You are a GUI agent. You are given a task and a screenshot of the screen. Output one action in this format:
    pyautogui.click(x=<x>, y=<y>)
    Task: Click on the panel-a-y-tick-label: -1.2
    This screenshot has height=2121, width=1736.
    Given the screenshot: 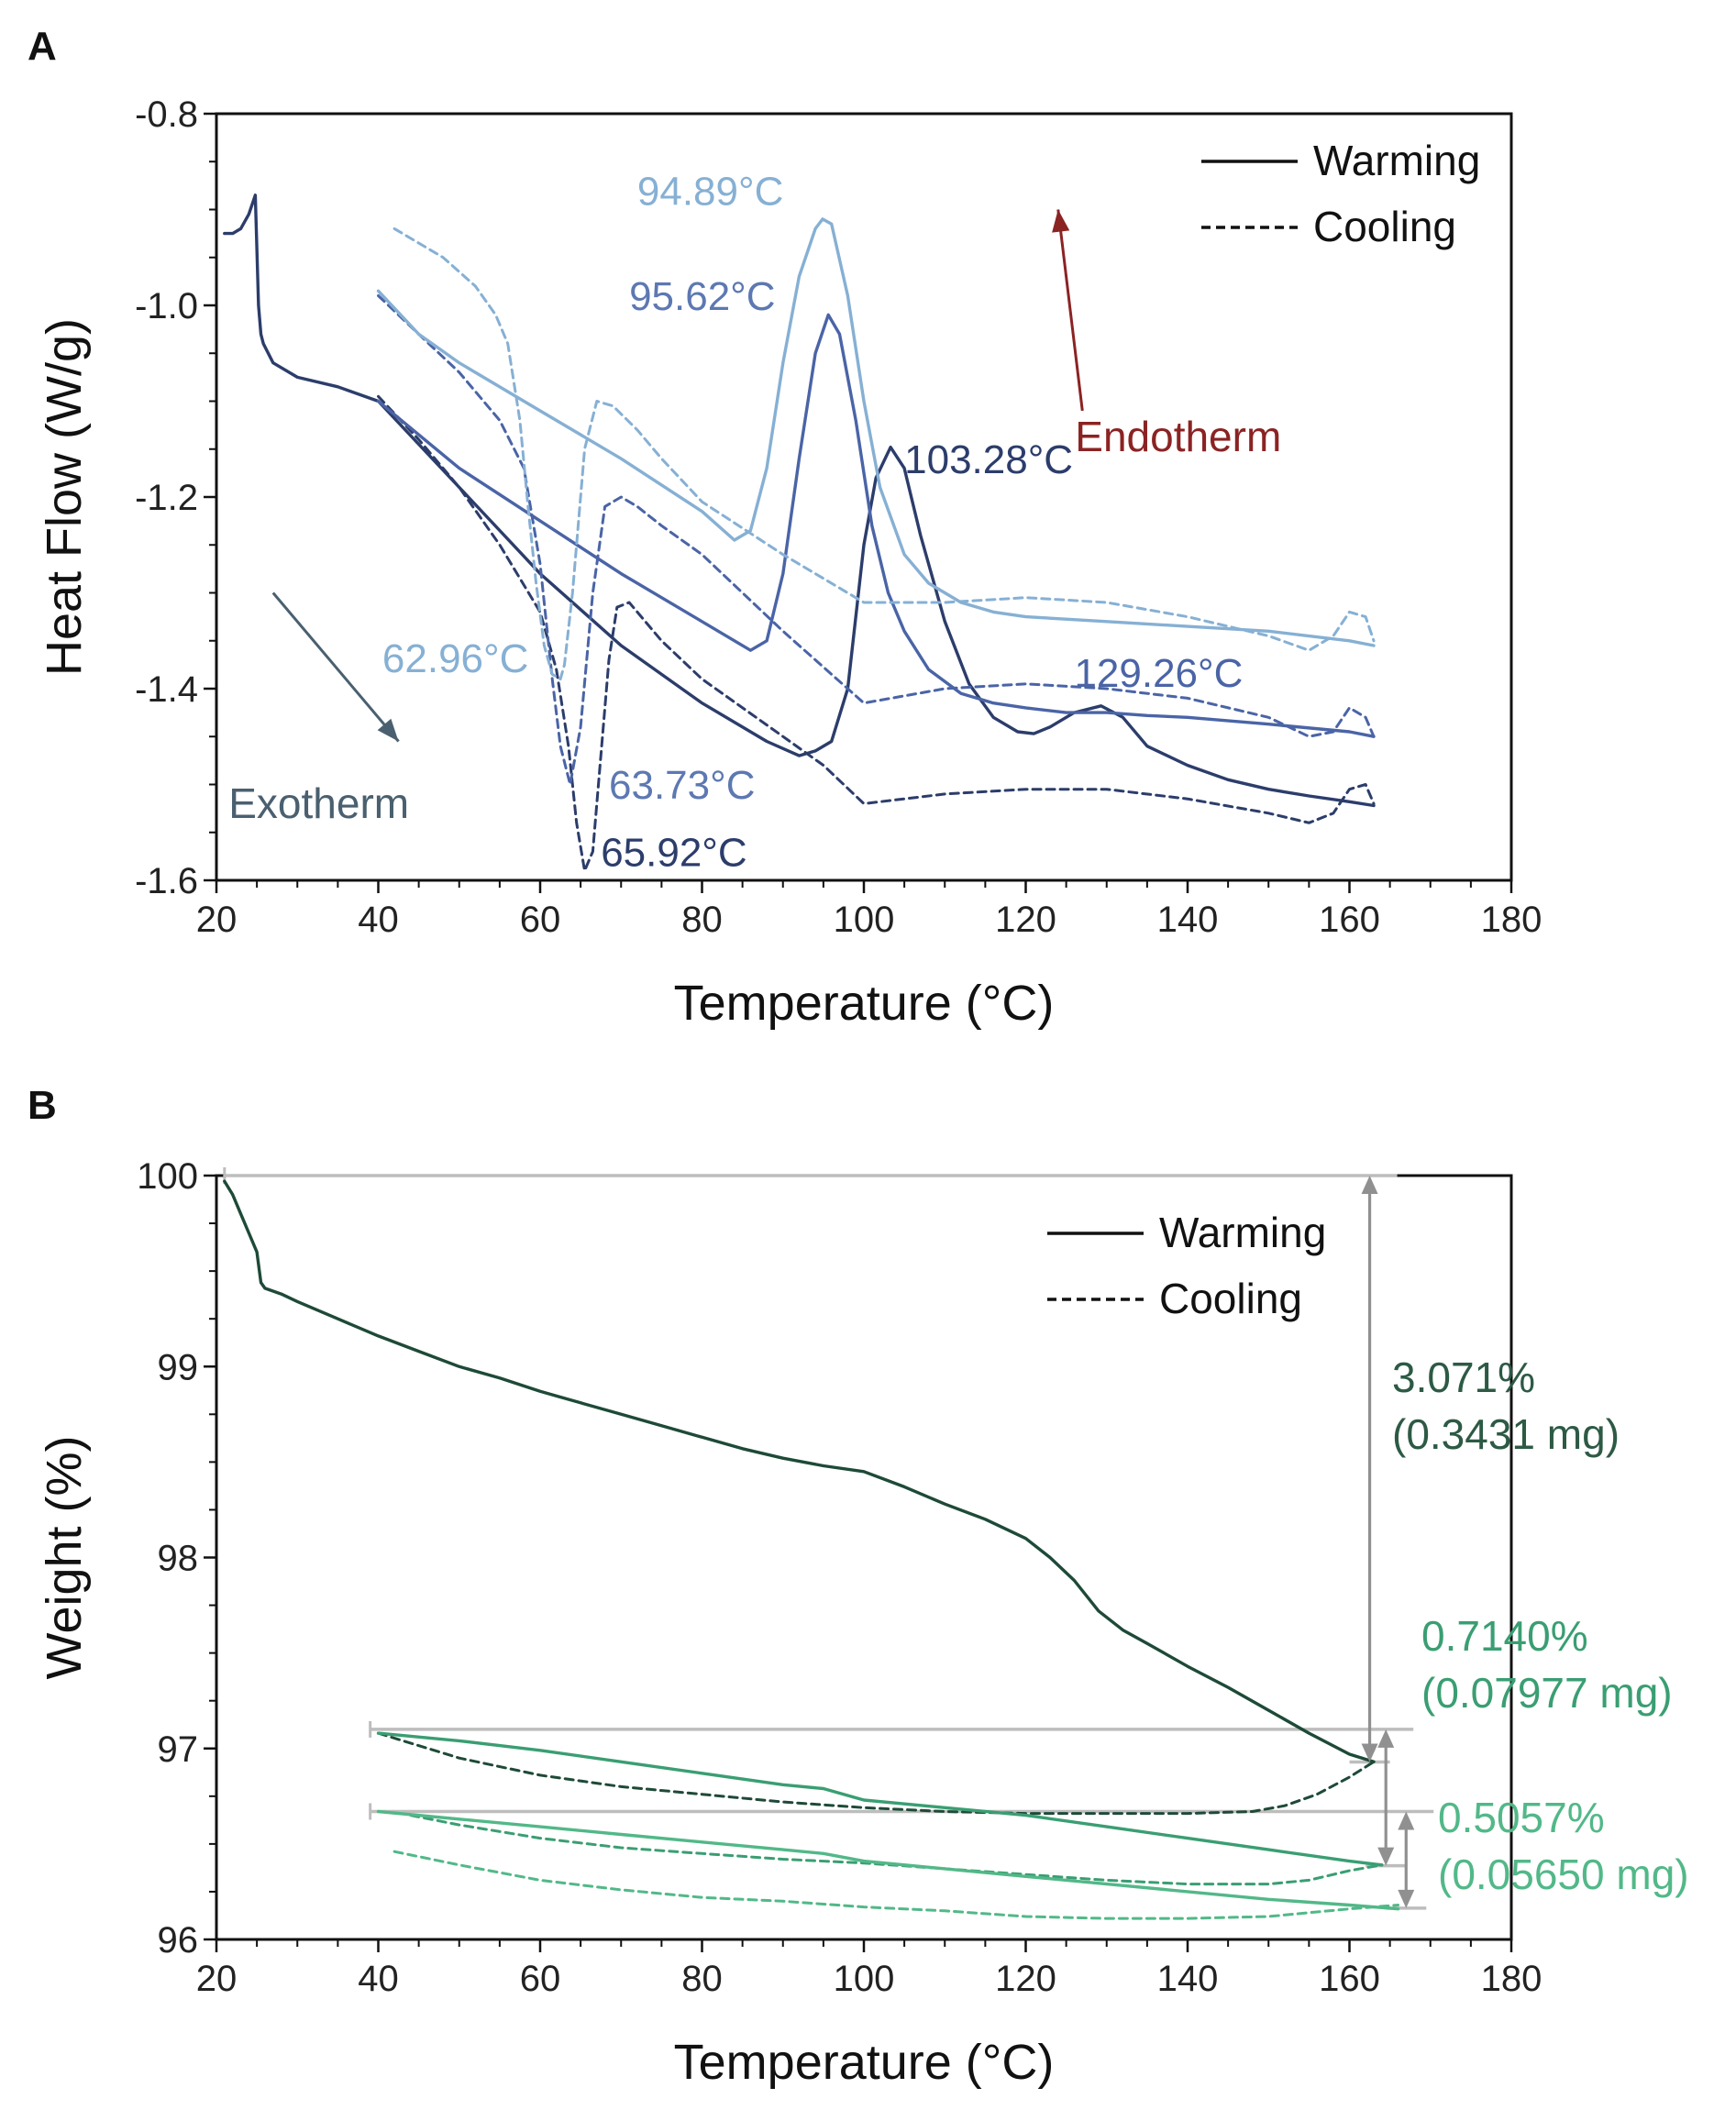 What is the action you would take?
    pyautogui.click(x=167, y=498)
    